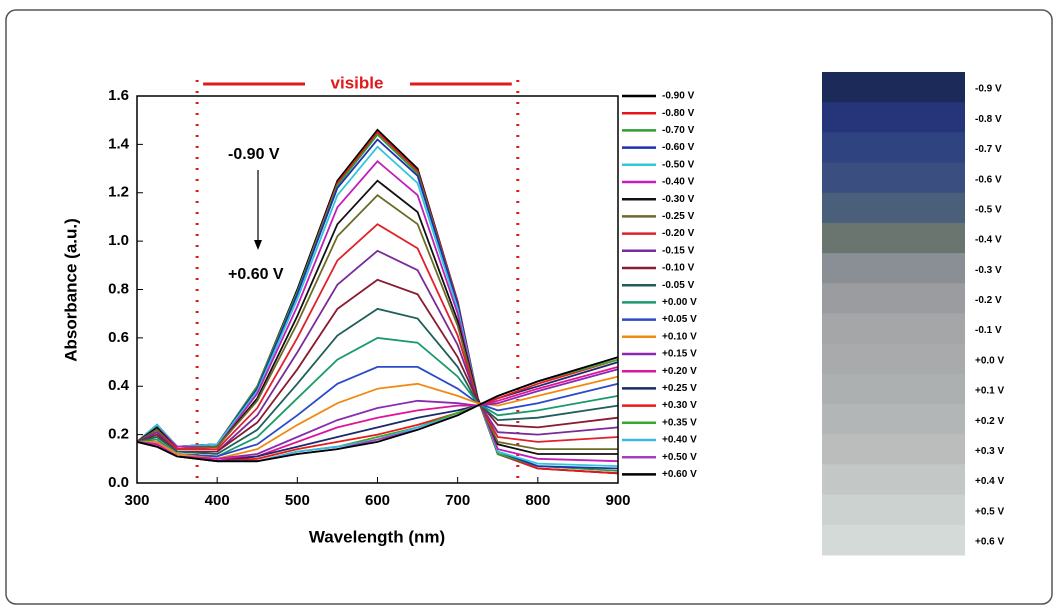 The height and width of the screenshot is (615, 1062). I want to click on legend-label: +0.60 V, so click(679, 474).